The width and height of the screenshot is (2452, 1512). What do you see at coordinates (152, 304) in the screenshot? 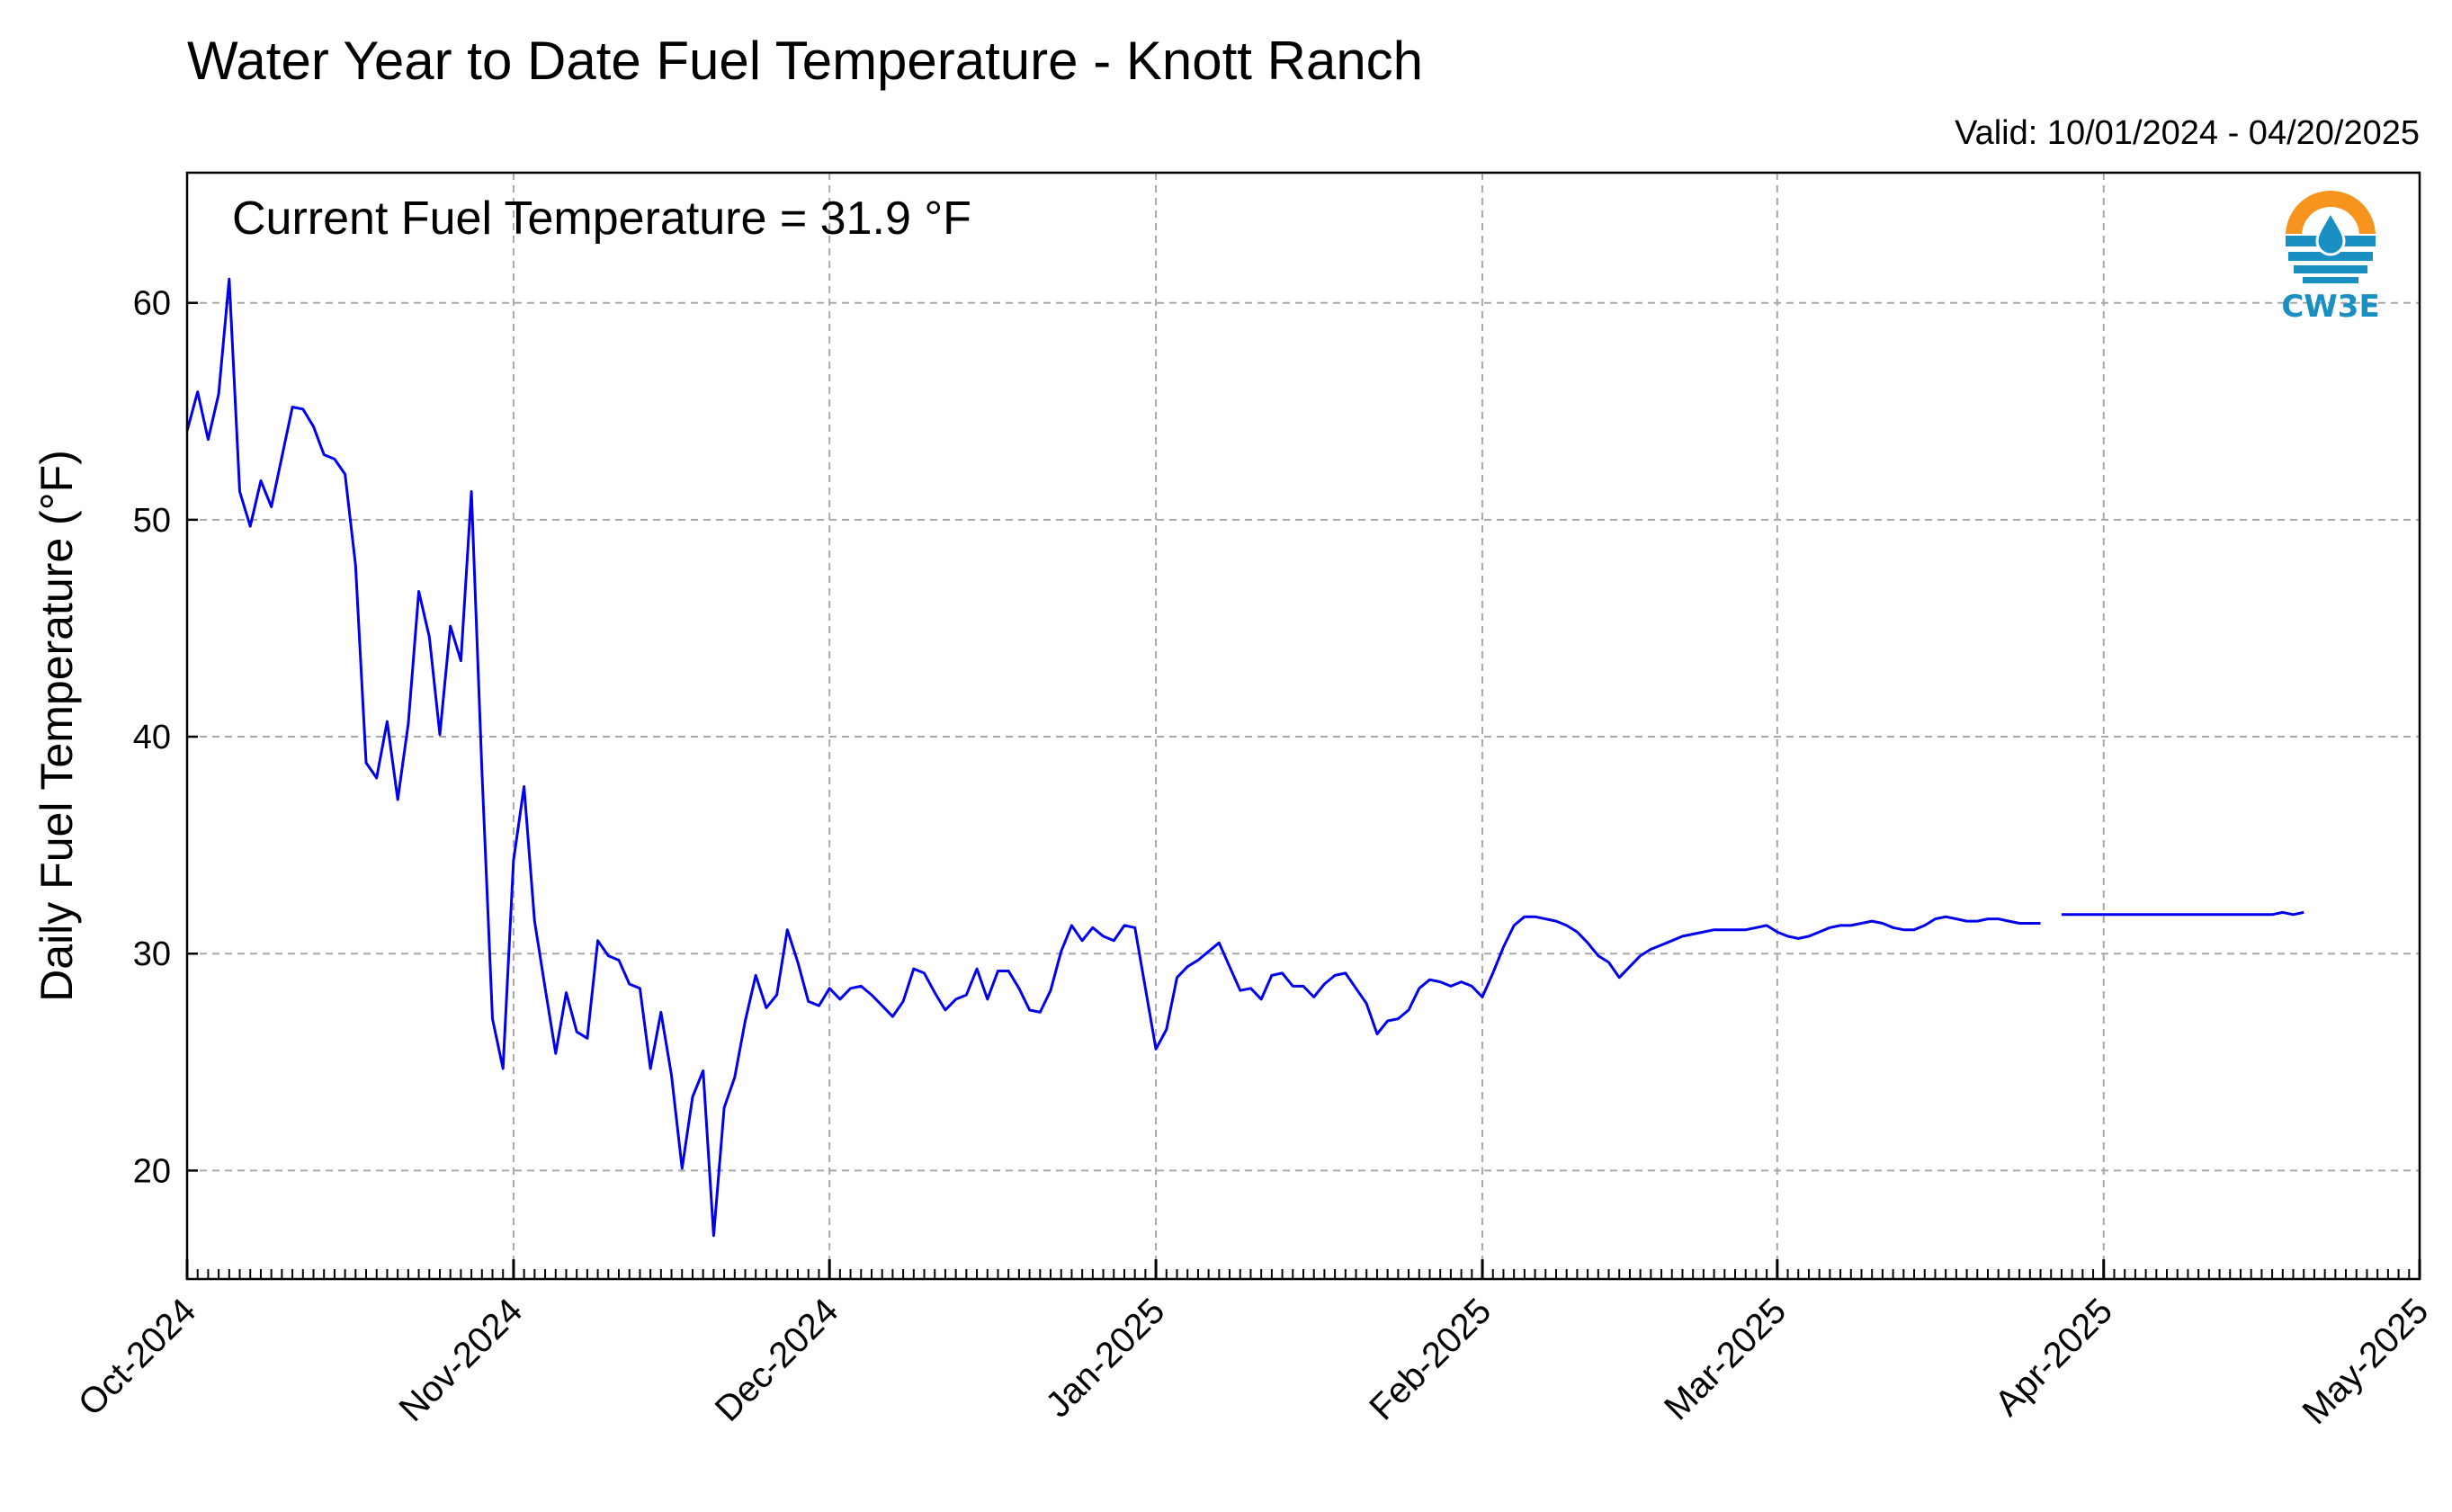
I see `y-tick-label: 60` at bounding box center [152, 304].